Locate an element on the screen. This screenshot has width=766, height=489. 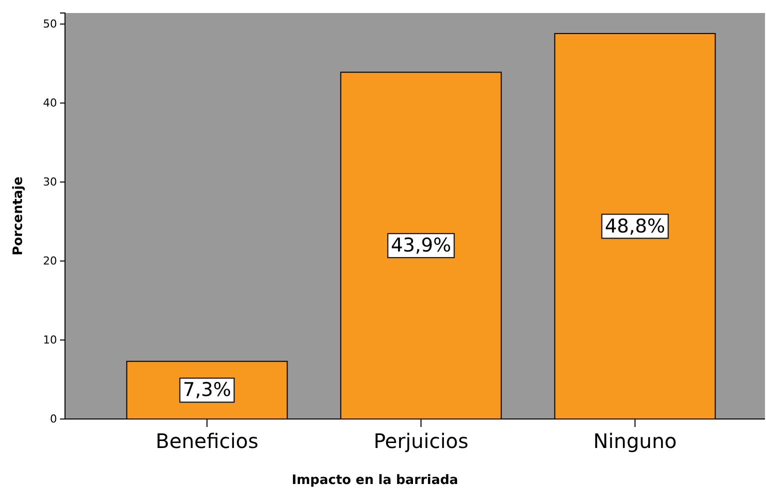
y-axis-title: Porcentaje is located at coordinates (18, 216).